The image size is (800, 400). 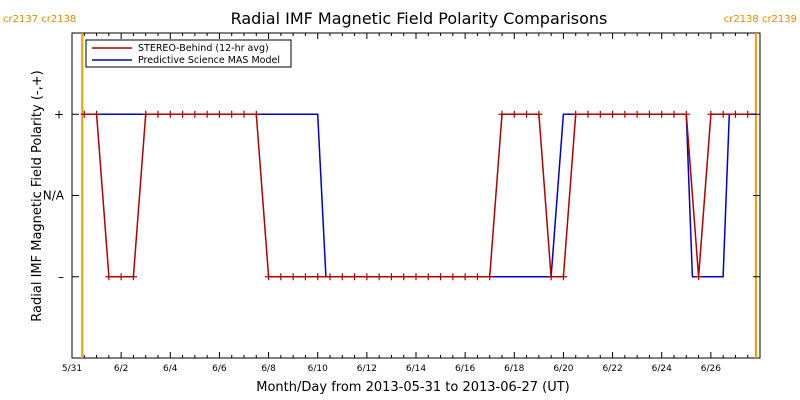 I want to click on x-tick-label: 6/26, so click(x=711, y=369).